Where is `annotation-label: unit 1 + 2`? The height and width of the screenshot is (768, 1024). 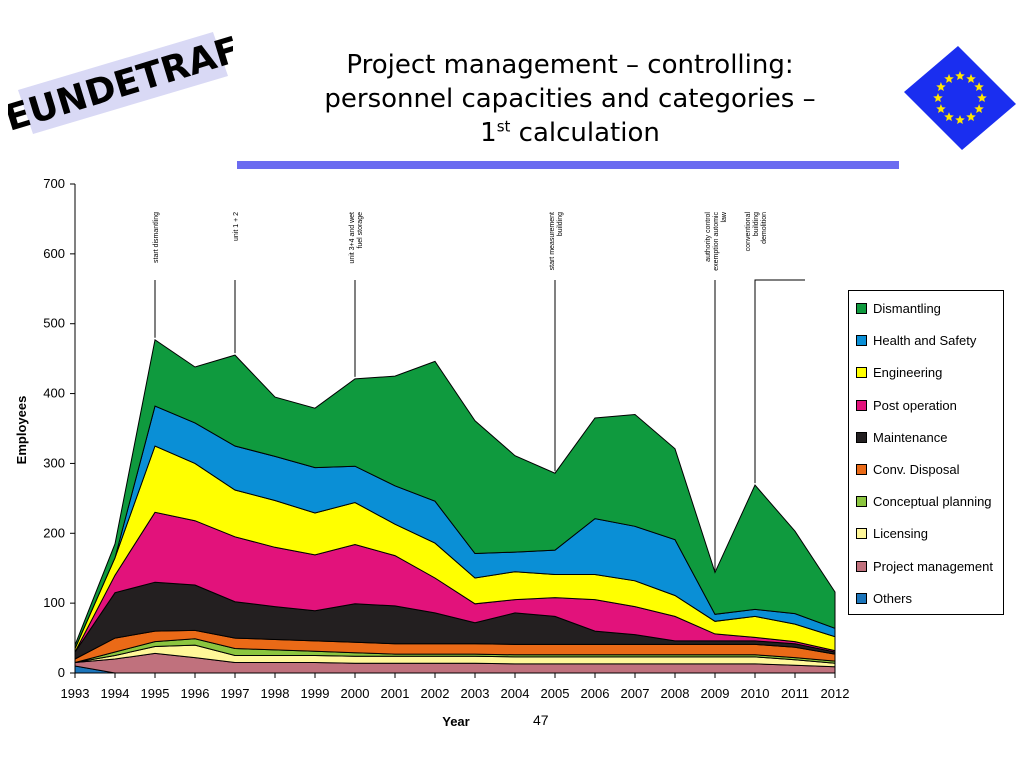
annotation-label: unit 1 + 2 is located at coordinates (236, 226).